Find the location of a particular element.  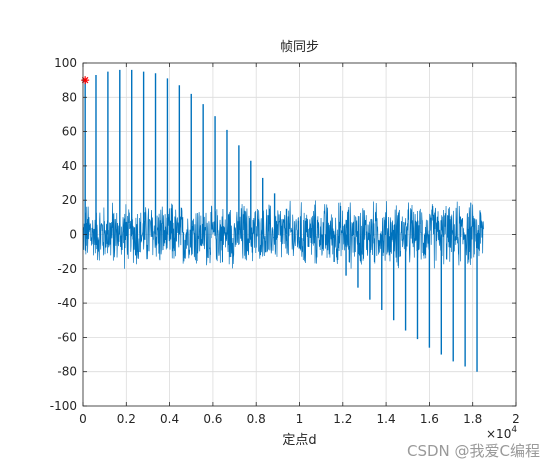

y-tick-label: 40 is located at coordinates (69, 166).